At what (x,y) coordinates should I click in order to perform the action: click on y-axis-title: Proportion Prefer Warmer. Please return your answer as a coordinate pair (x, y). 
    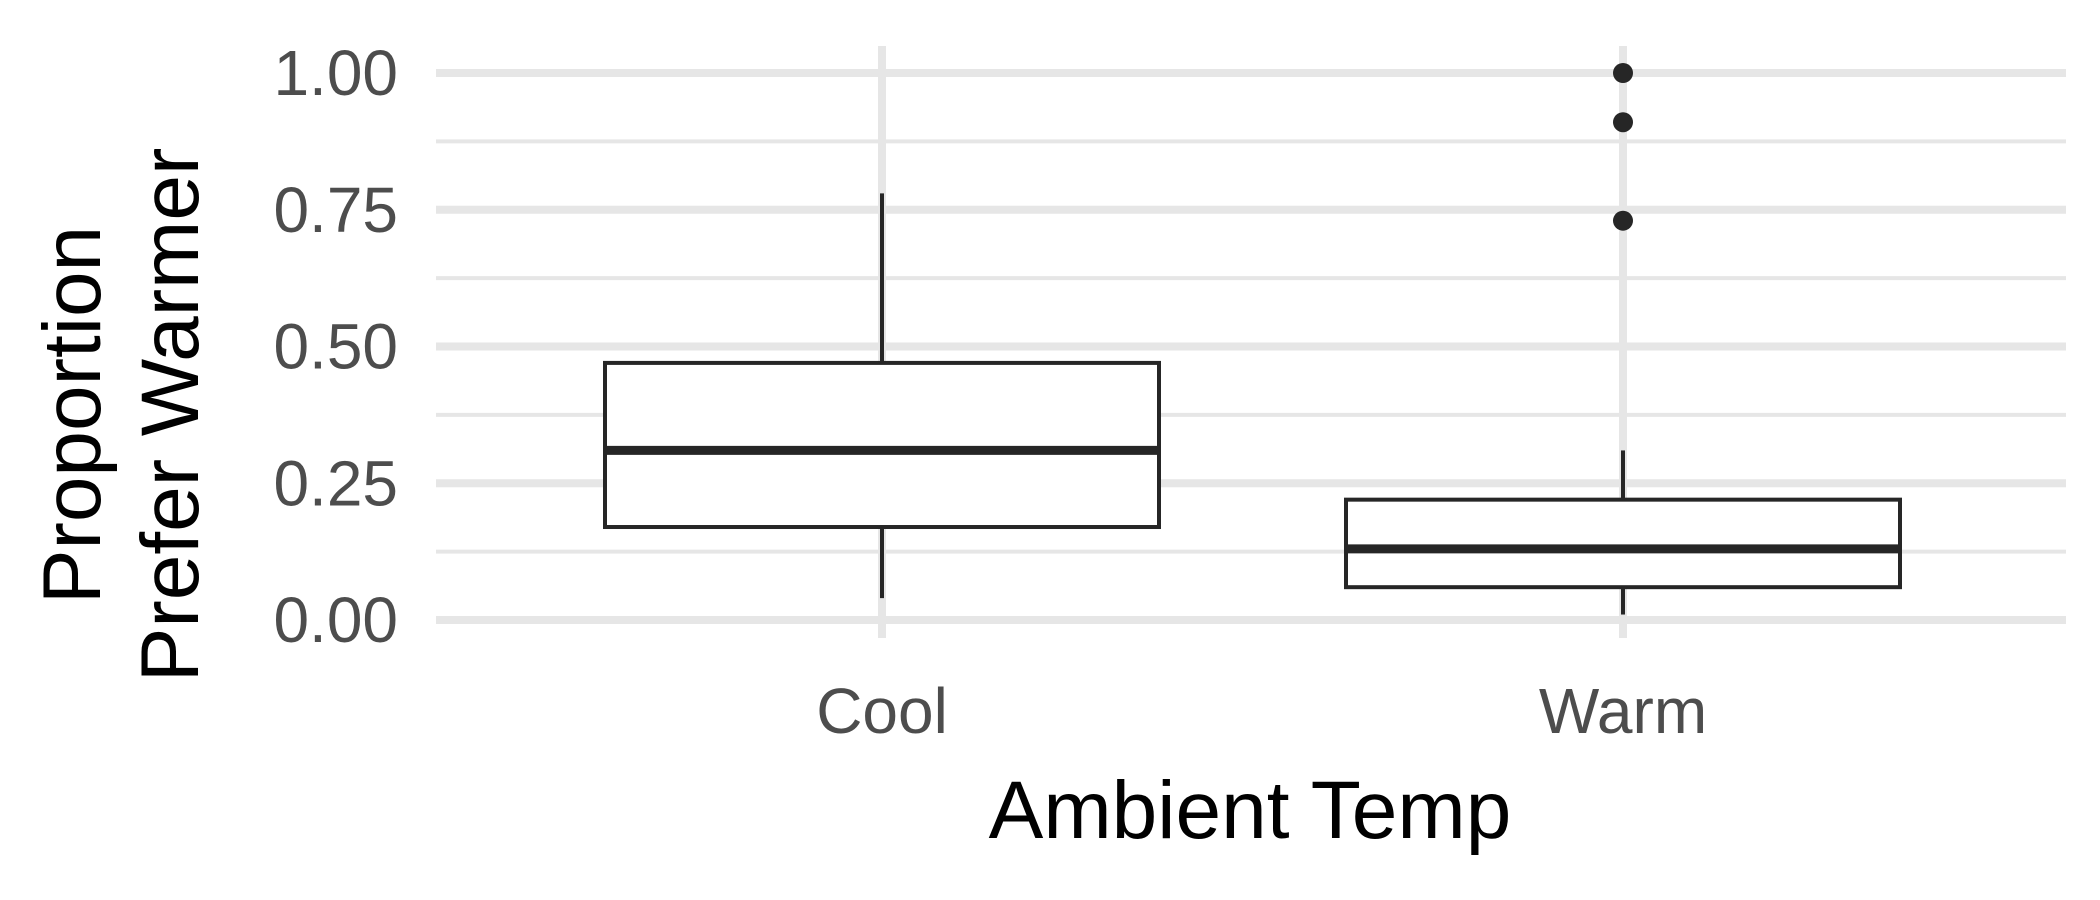
    Looking at the image, I should click on (121, 415).